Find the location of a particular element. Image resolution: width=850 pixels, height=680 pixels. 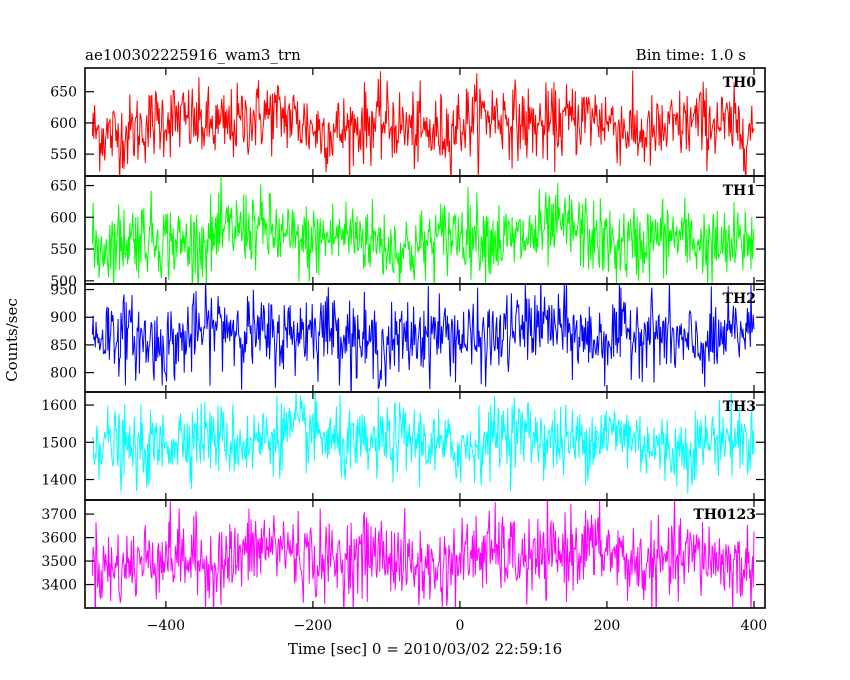

y-tick-label: 1400 is located at coordinates (59, 481).